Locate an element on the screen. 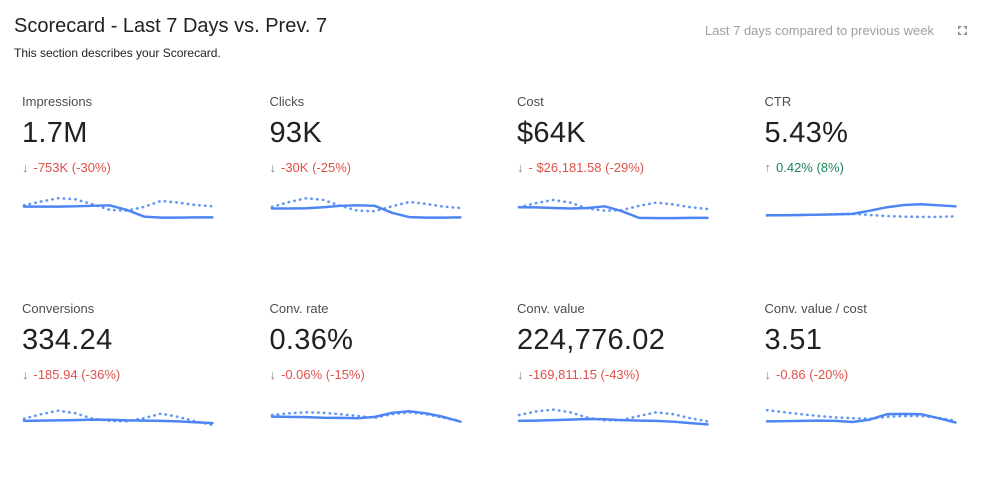 The height and width of the screenshot is (477, 986). scorecard-conversions: Conversions 334.24 ↓ -185.94 (-36%) is located at coordinates (119, 367).